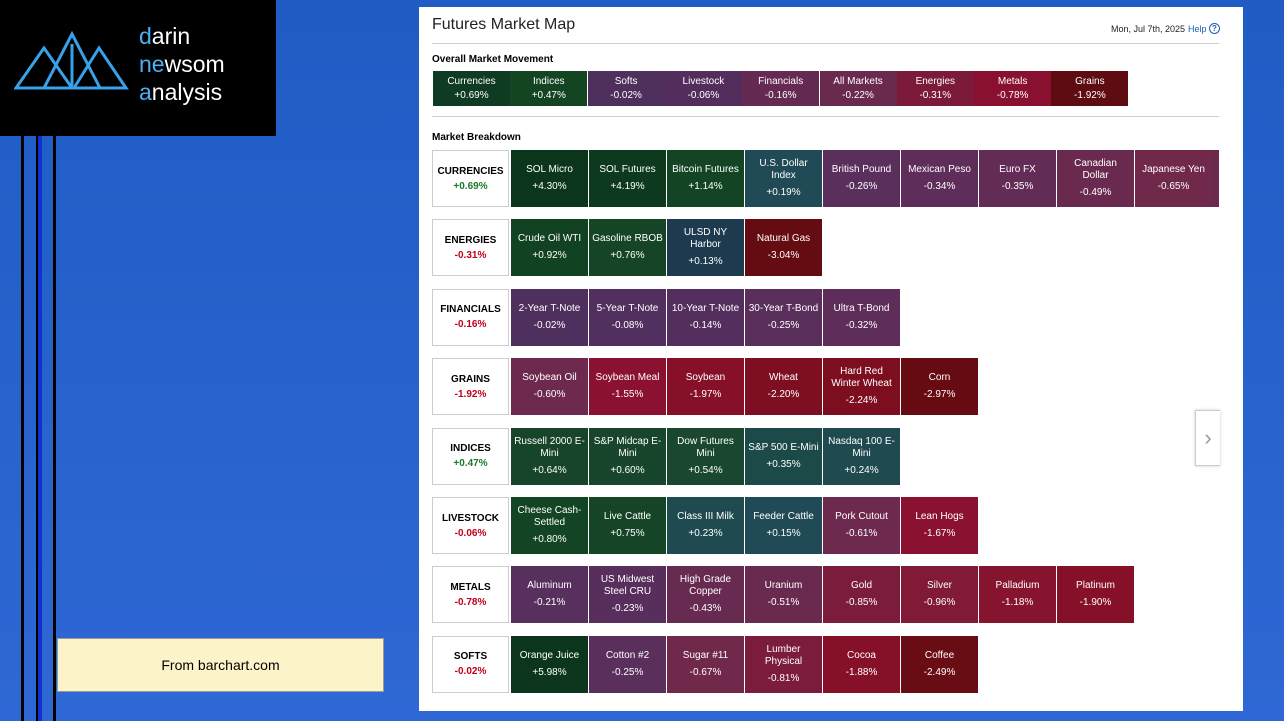 This screenshot has width=1284, height=721. Describe the element at coordinates (627, 655) in the screenshot. I see `tile-name: Cotton #2` at that location.